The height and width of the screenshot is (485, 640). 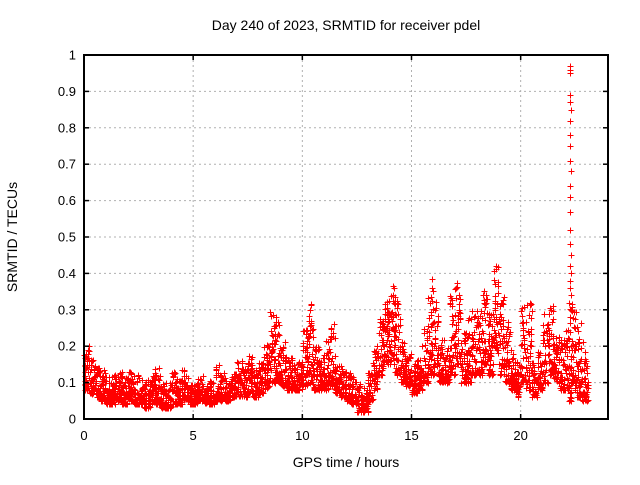 I want to click on x-tick-label: 5, so click(x=193, y=435).